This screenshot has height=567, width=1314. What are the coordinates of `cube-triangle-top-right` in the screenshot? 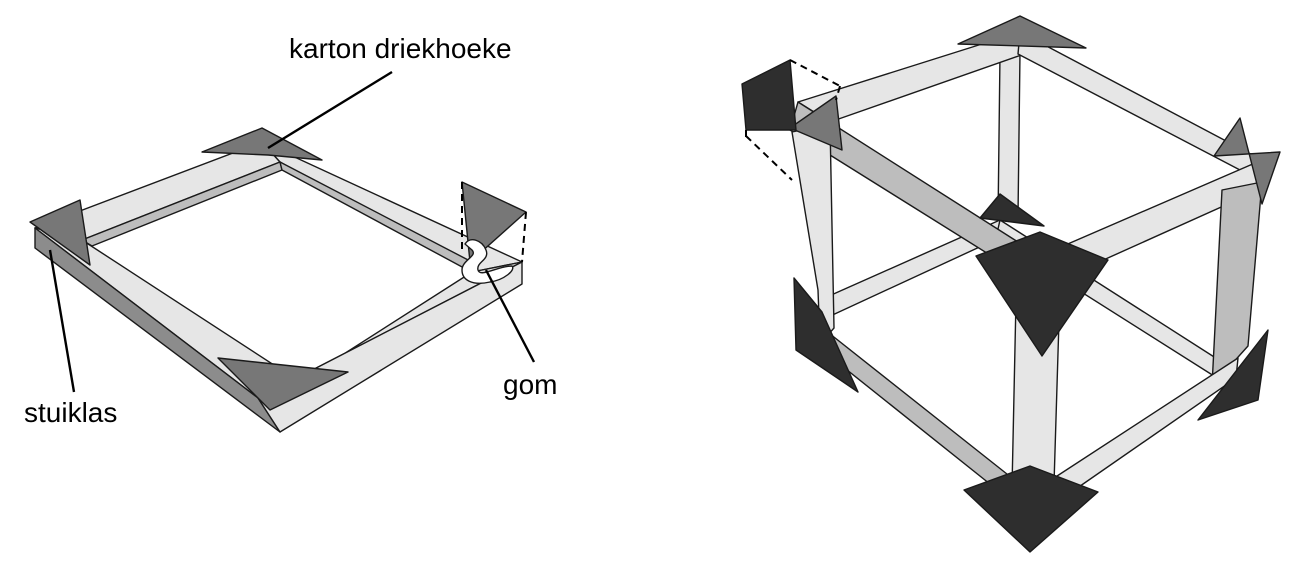 It's located at (1247, 161).